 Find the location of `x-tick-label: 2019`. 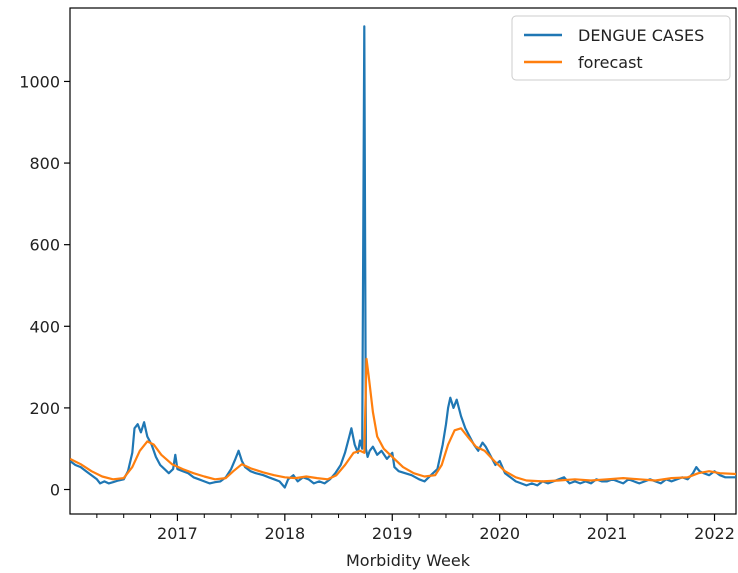

x-tick-label: 2019 is located at coordinates (392, 533).